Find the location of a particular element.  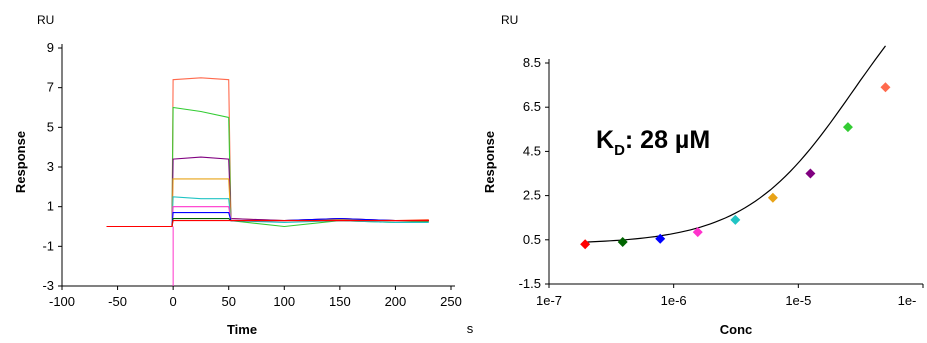

right-y-tick-label: 2.5 is located at coordinates (532, 195).